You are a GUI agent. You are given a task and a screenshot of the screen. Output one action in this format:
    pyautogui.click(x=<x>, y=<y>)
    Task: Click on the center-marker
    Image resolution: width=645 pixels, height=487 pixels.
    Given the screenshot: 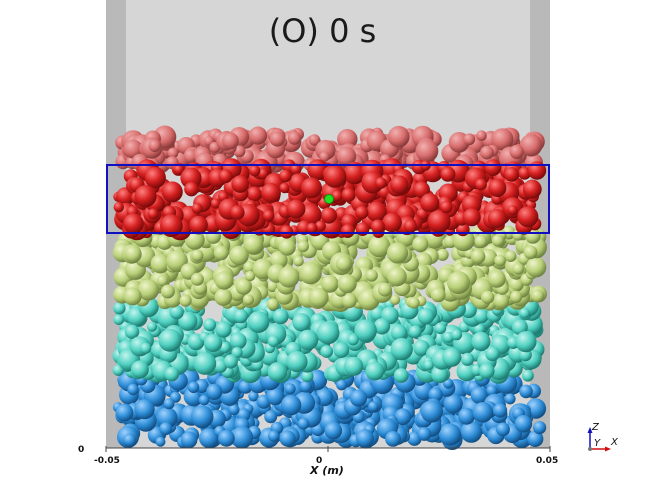 What is the action you would take?
    pyautogui.click(x=329, y=199)
    